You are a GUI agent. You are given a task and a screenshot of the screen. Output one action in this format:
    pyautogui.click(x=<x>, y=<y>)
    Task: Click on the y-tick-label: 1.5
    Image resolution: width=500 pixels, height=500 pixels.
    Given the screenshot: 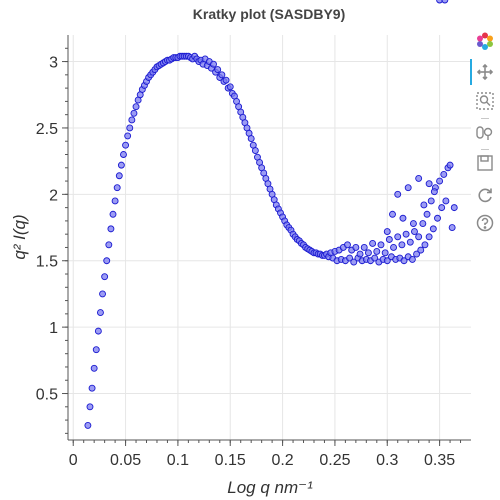 What is the action you would take?
    pyautogui.click(x=47, y=262)
    